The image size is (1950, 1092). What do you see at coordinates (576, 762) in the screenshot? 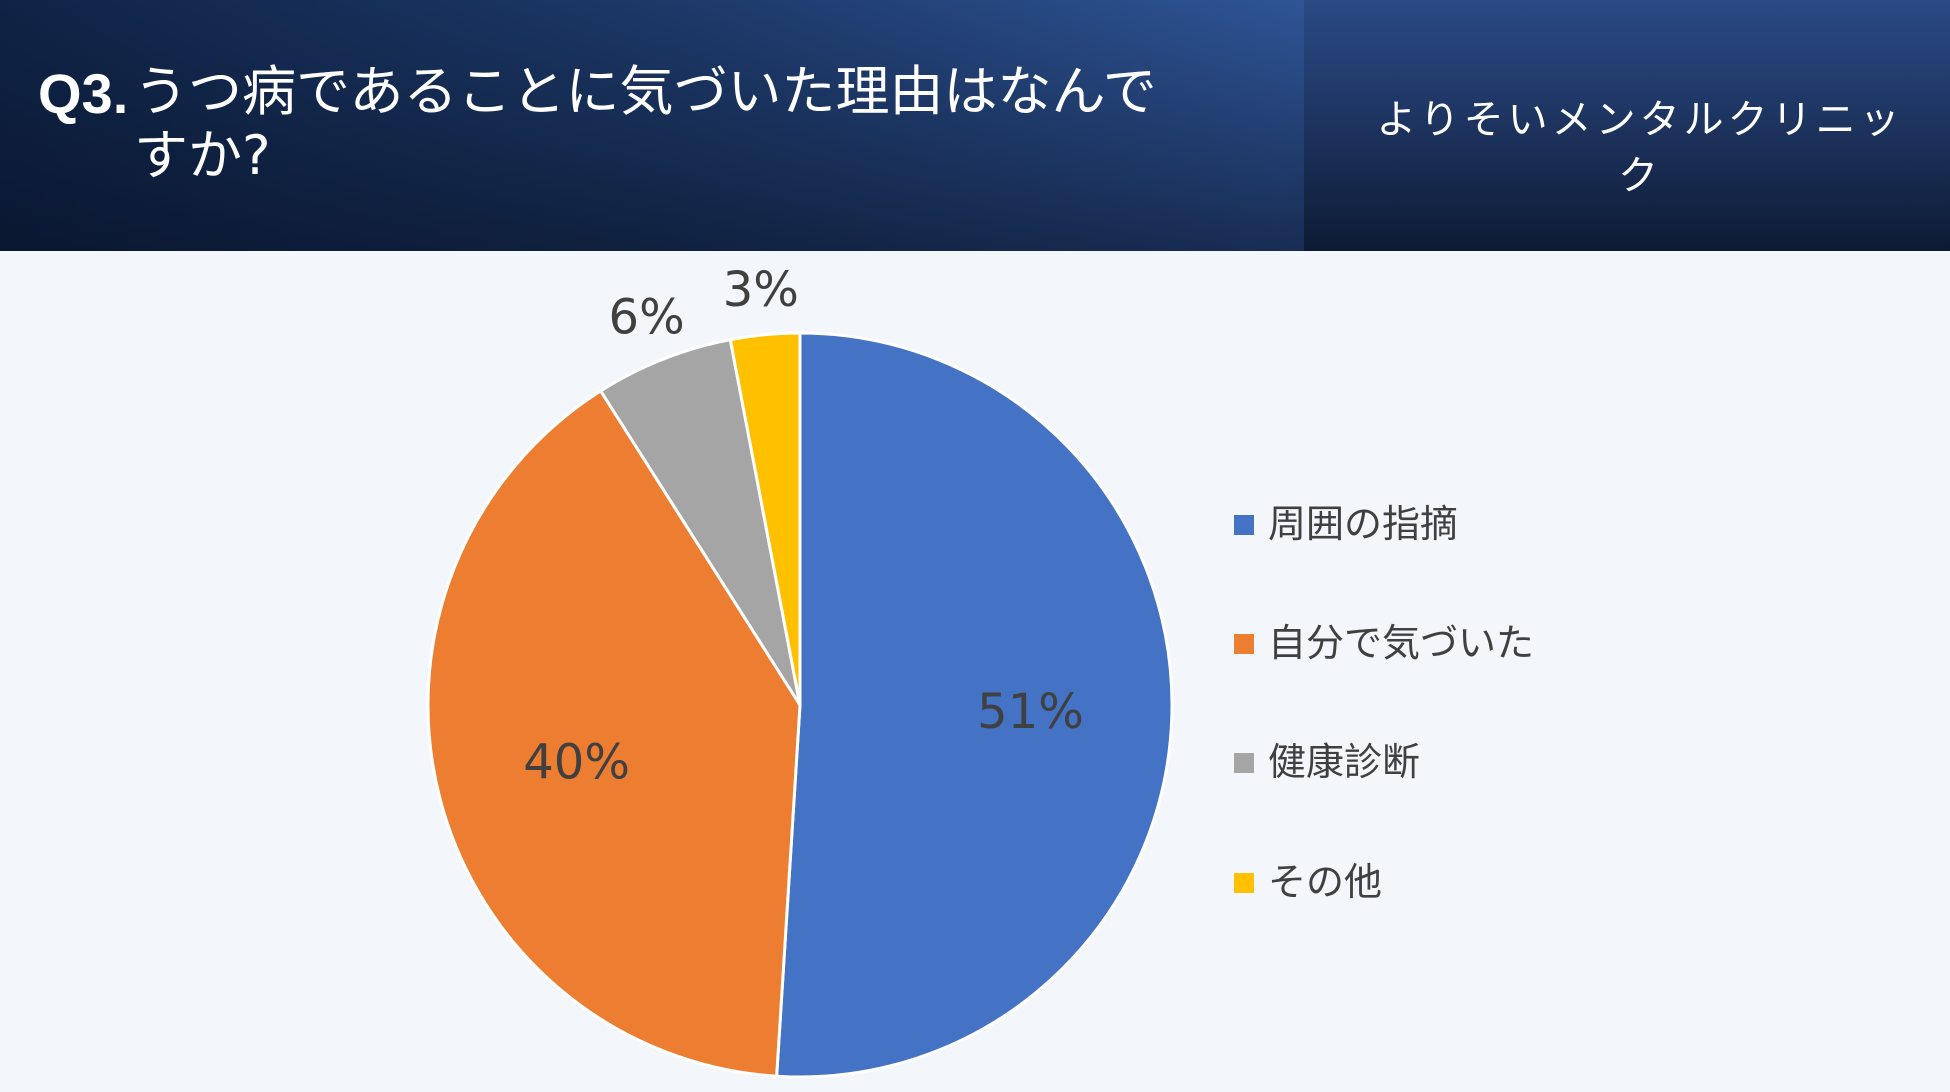
I see `pie-data-label: 40%` at bounding box center [576, 762].